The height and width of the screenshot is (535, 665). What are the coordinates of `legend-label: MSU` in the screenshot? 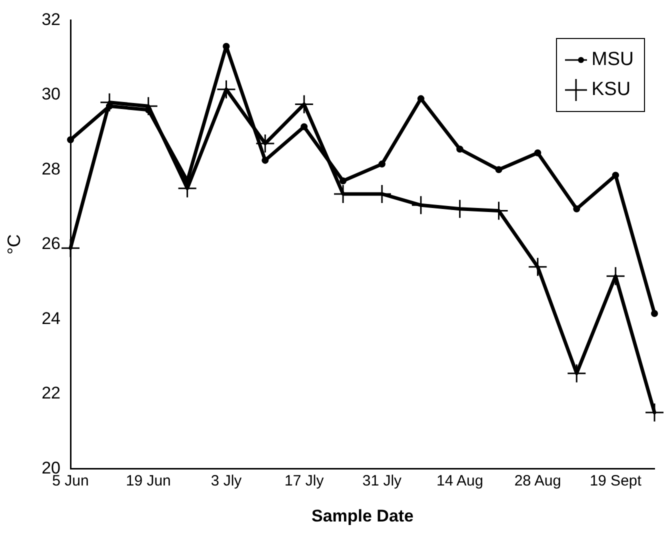 It's located at (613, 60).